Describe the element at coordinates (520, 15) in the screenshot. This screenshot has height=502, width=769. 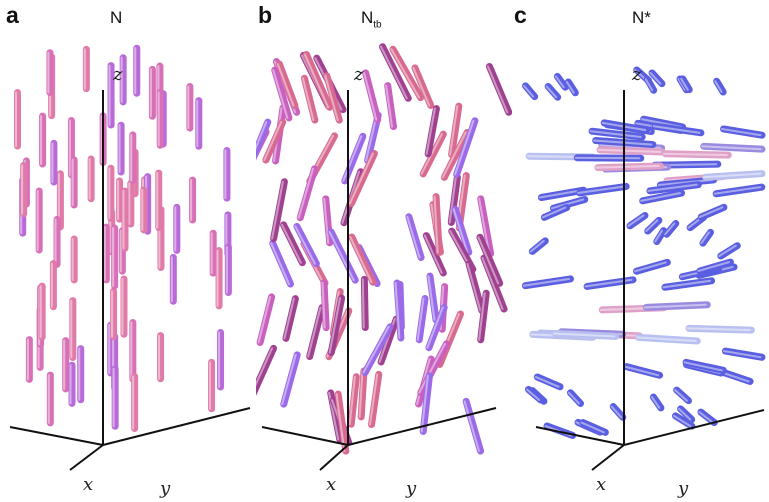
I see `panel-c-letter: c` at that location.